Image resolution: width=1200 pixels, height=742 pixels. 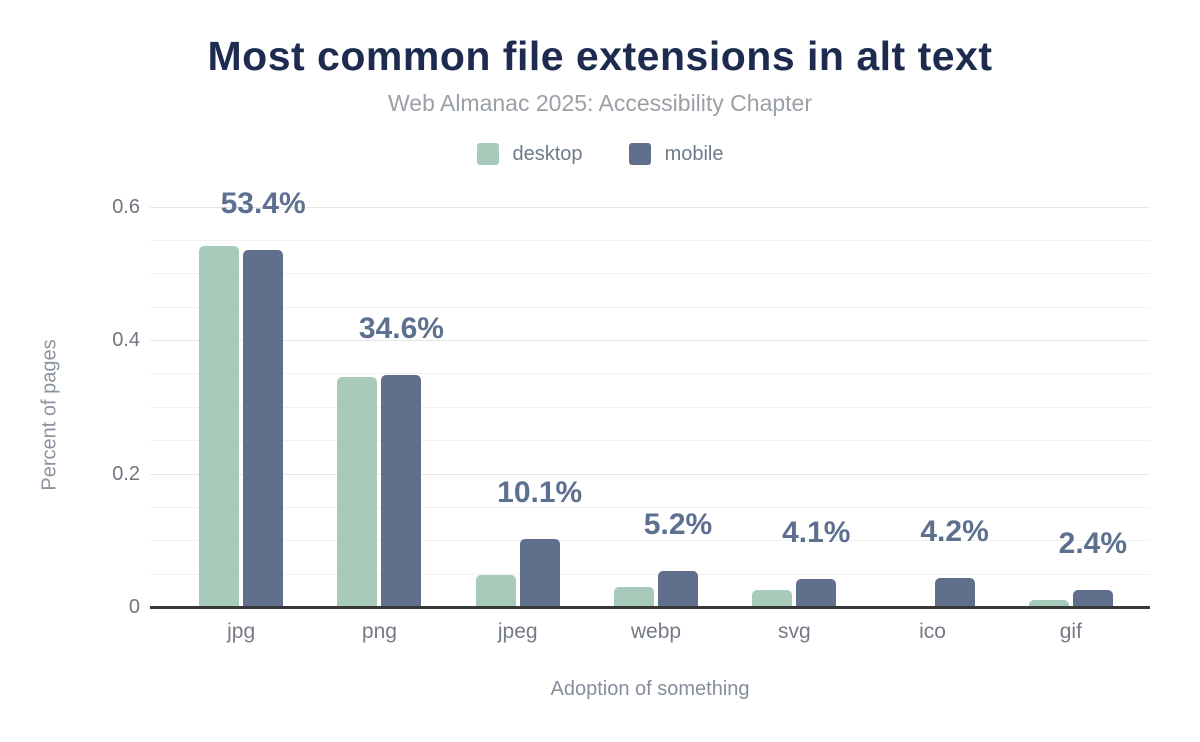 I want to click on x-category-label-gif: gif, so click(x=1070, y=631).